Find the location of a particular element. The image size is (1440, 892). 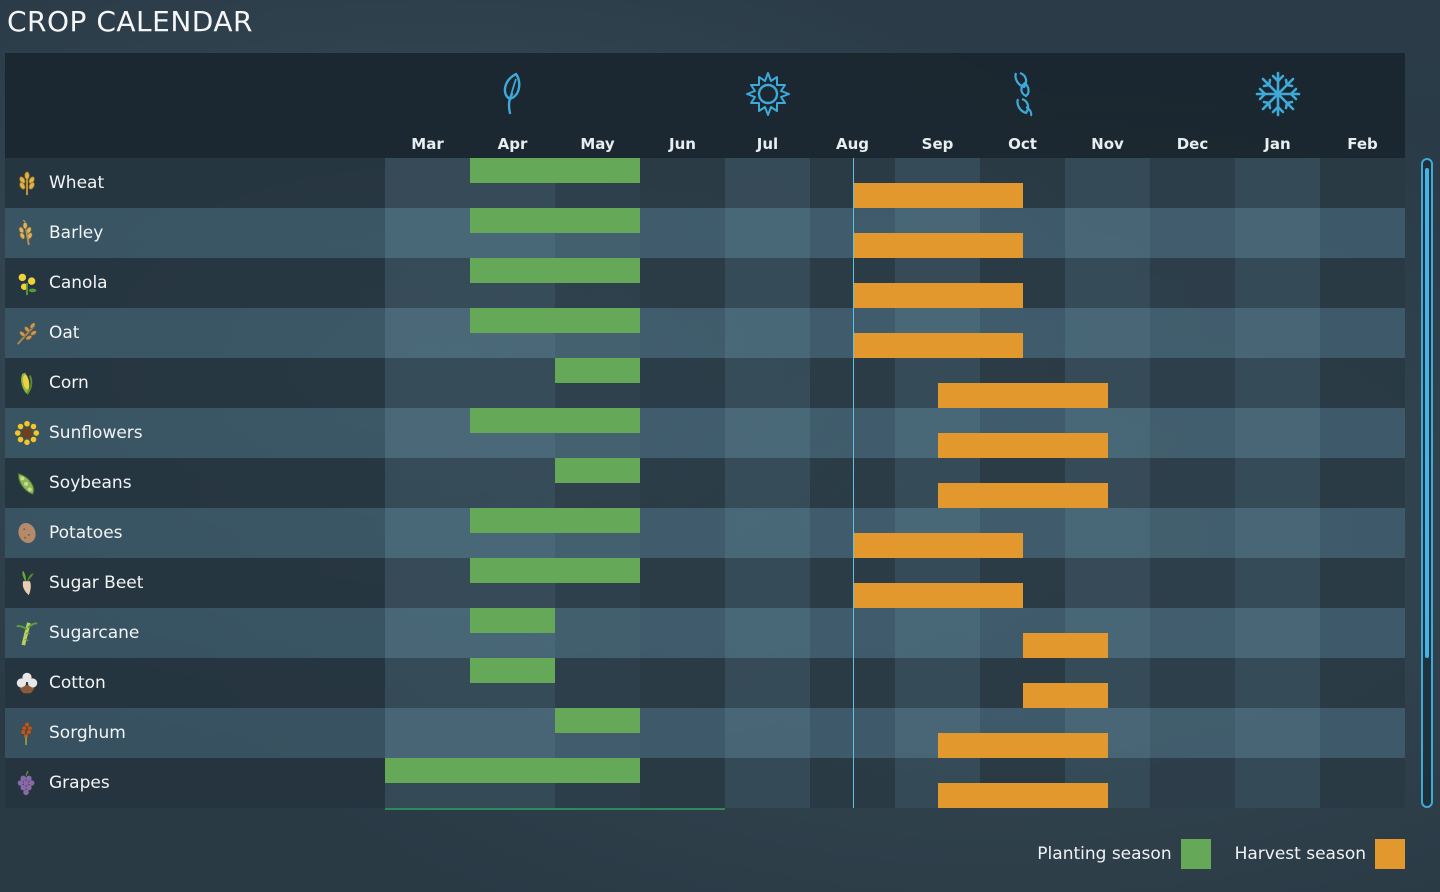

crop-name: Canola is located at coordinates (78, 283).